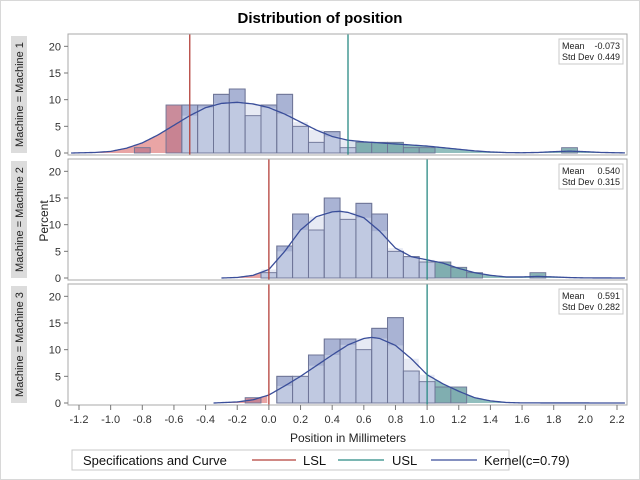  Describe the element at coordinates (608, 307) in the screenshot. I see `std-dev-value: 0.282` at that location.